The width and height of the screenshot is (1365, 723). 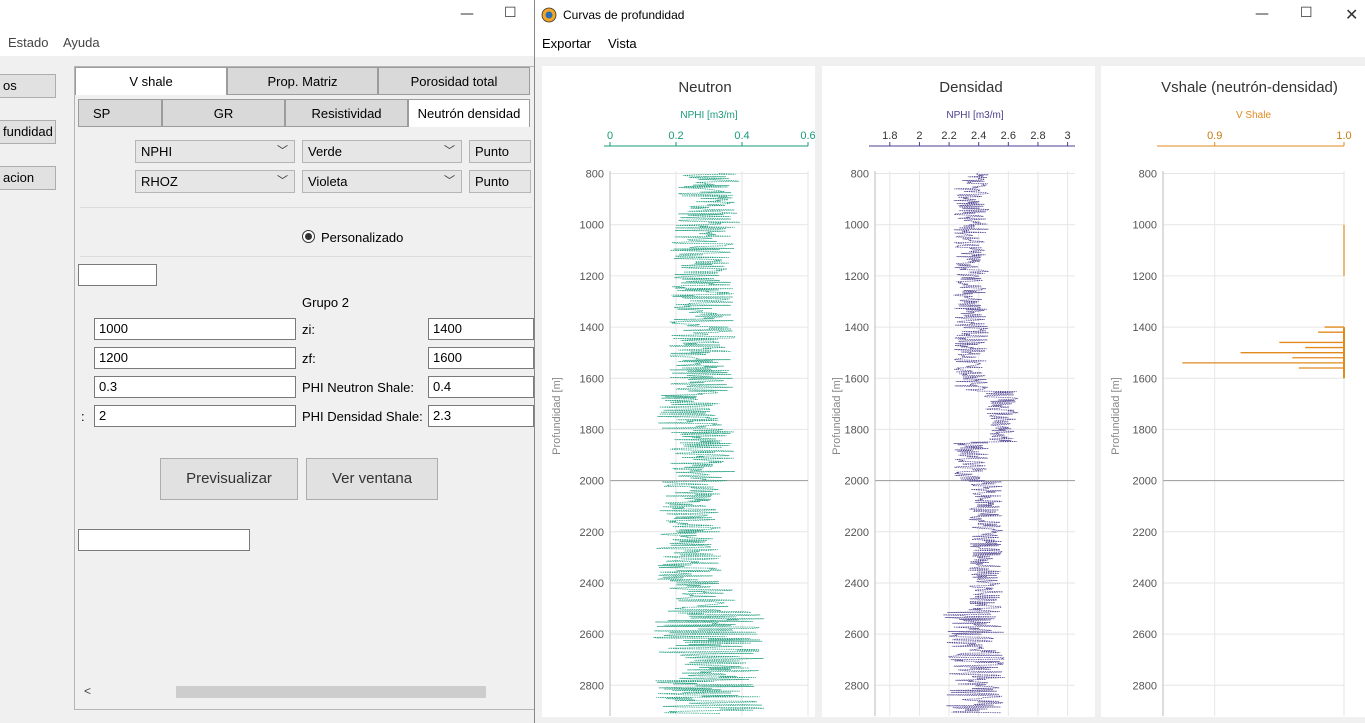 I want to click on color-select-2: Violeta ﹀, so click(x=382, y=181).